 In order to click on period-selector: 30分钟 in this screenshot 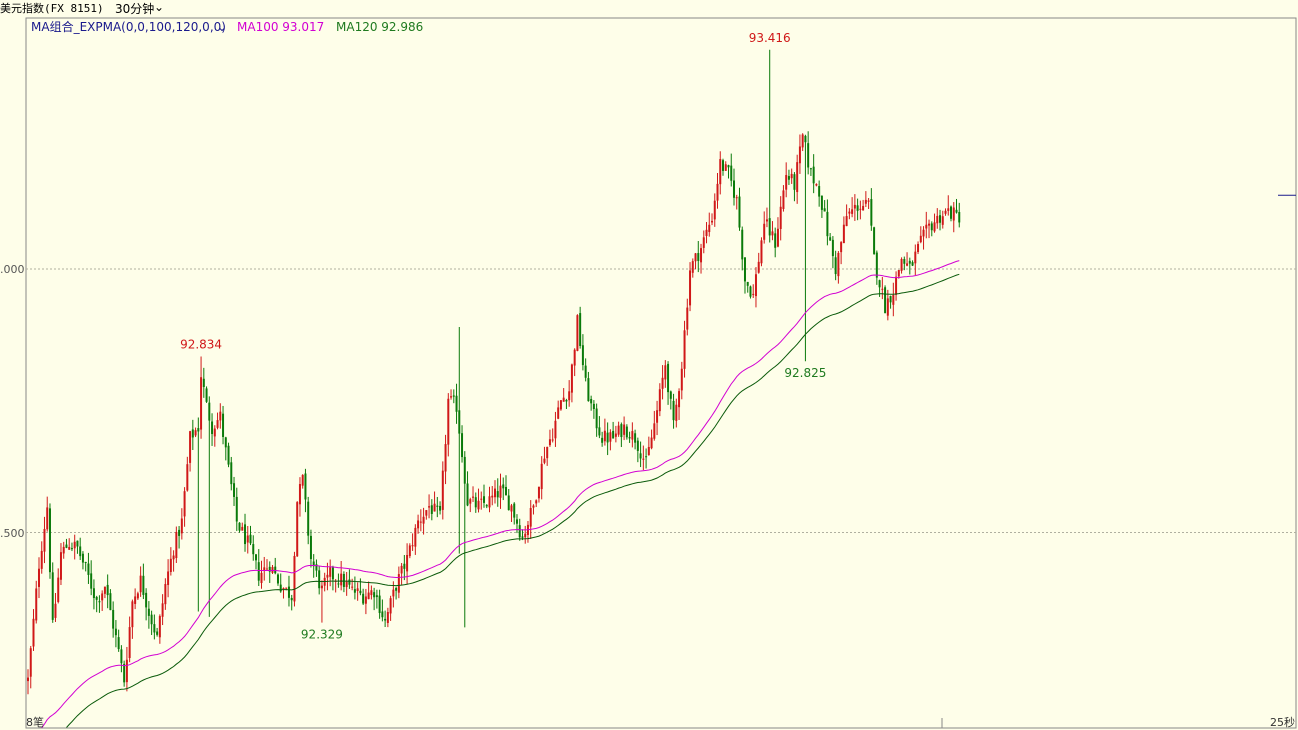, I will do `click(135, 9)`.